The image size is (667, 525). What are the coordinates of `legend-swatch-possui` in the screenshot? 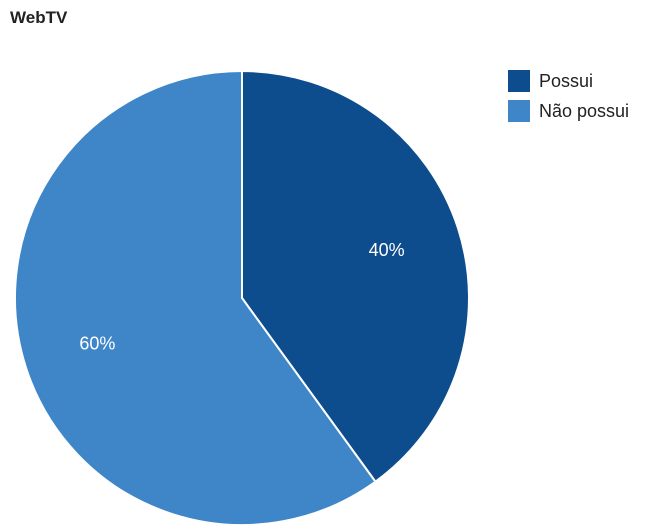 It's located at (519, 81).